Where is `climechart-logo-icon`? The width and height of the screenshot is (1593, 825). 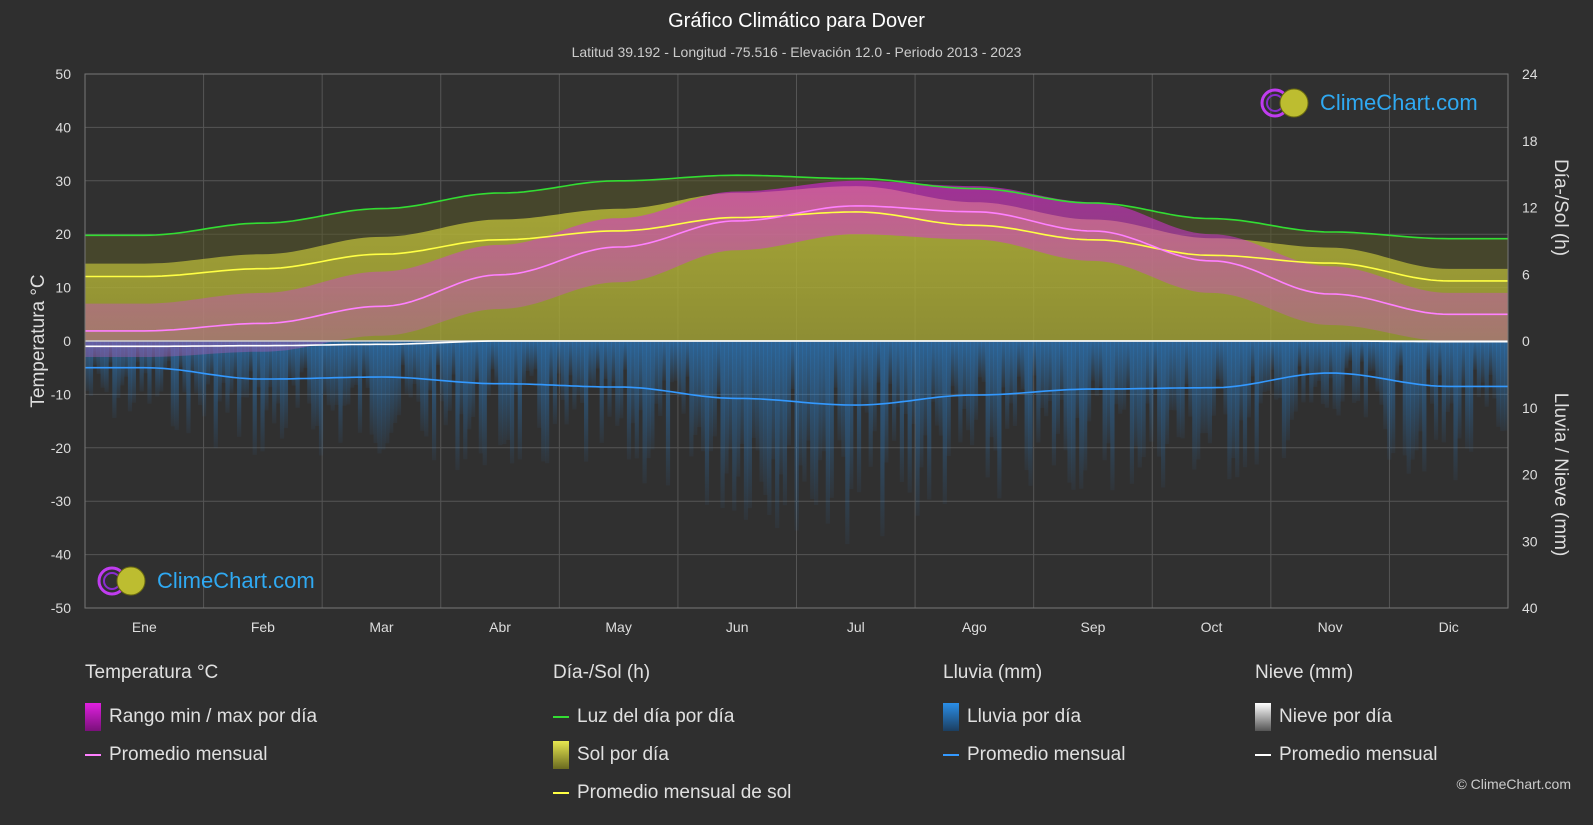 climechart-logo-icon is located at coordinates (1284, 103).